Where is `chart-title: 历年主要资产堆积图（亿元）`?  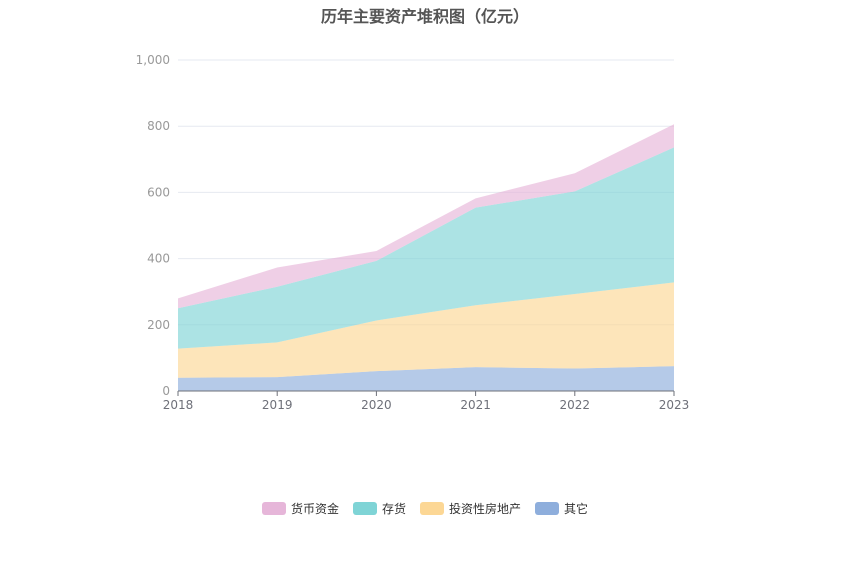
chart-title: 历年主要资产堆积图（亿元） is located at coordinates (424, 16).